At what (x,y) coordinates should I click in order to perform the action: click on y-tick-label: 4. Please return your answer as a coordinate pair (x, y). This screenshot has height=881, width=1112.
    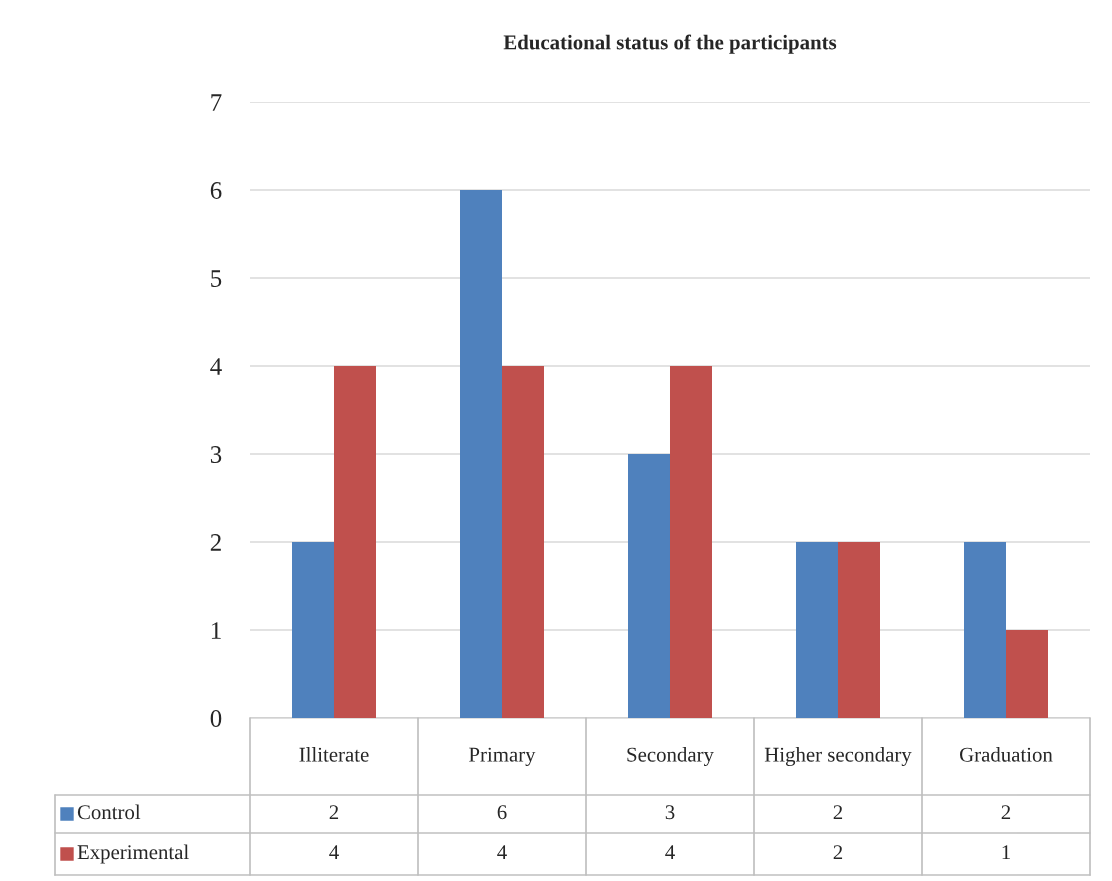
    Looking at the image, I should click on (216, 366).